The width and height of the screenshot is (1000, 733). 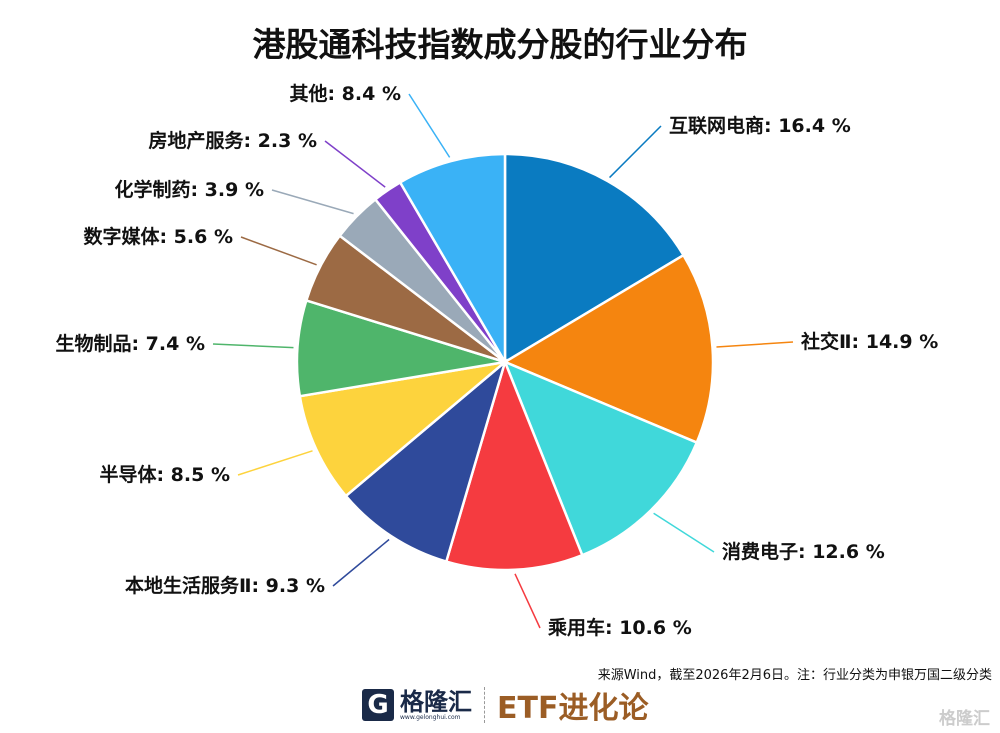 I want to click on logo-divider, so click(x=484, y=705).